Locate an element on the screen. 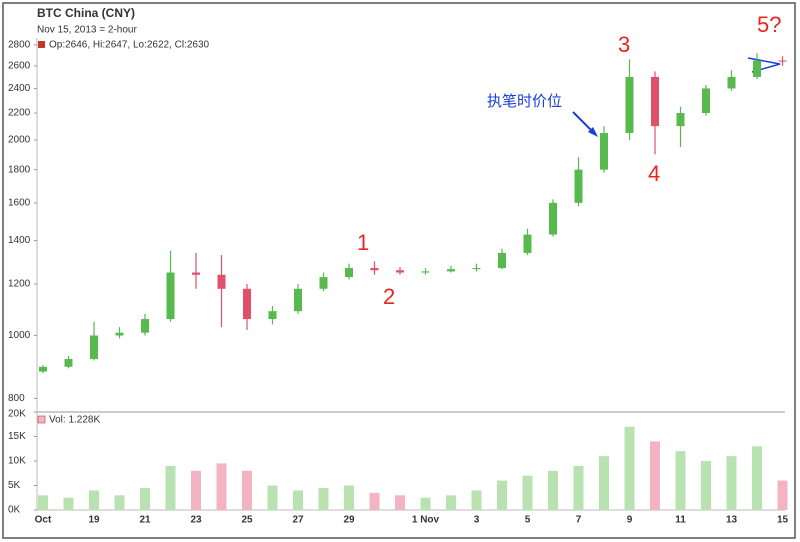 This screenshot has height=542, width=800. y-tick-label: 2000 is located at coordinates (19, 140).